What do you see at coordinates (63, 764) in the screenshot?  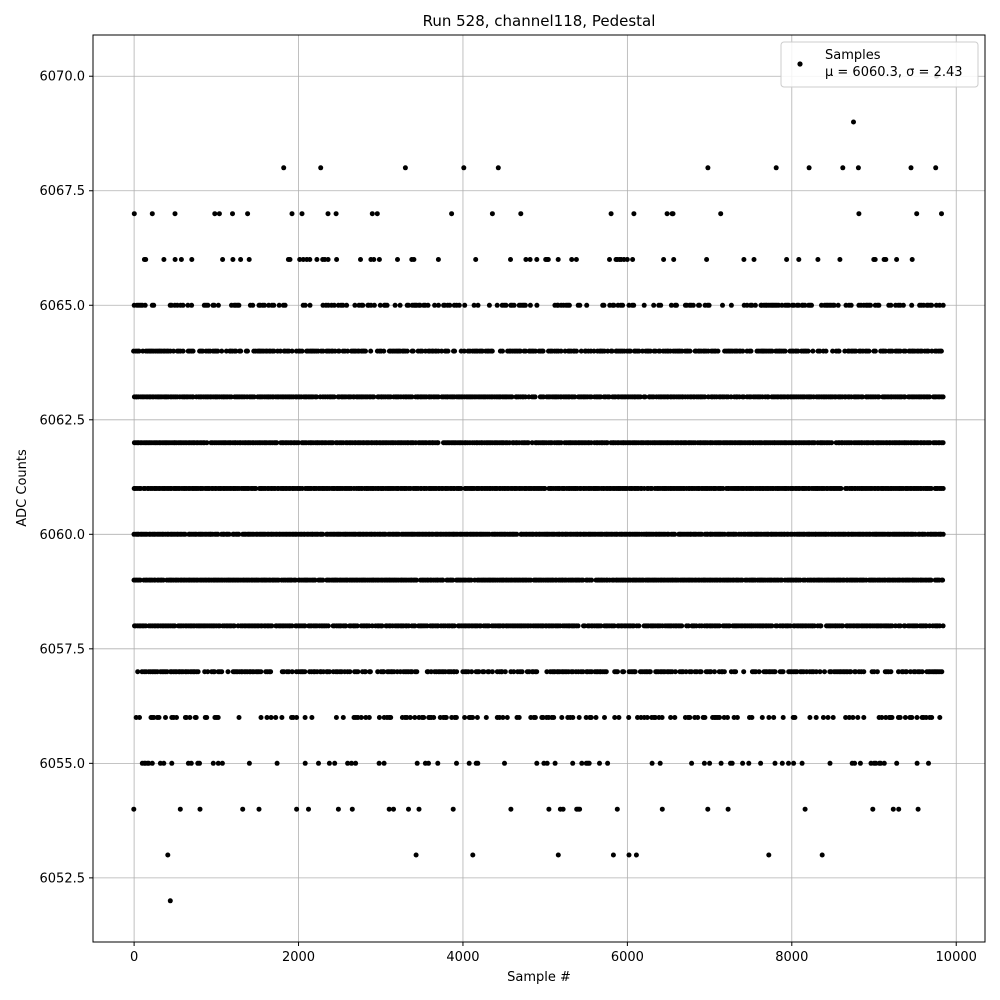 I see `y-tick-label: 6055.0` at bounding box center [63, 764].